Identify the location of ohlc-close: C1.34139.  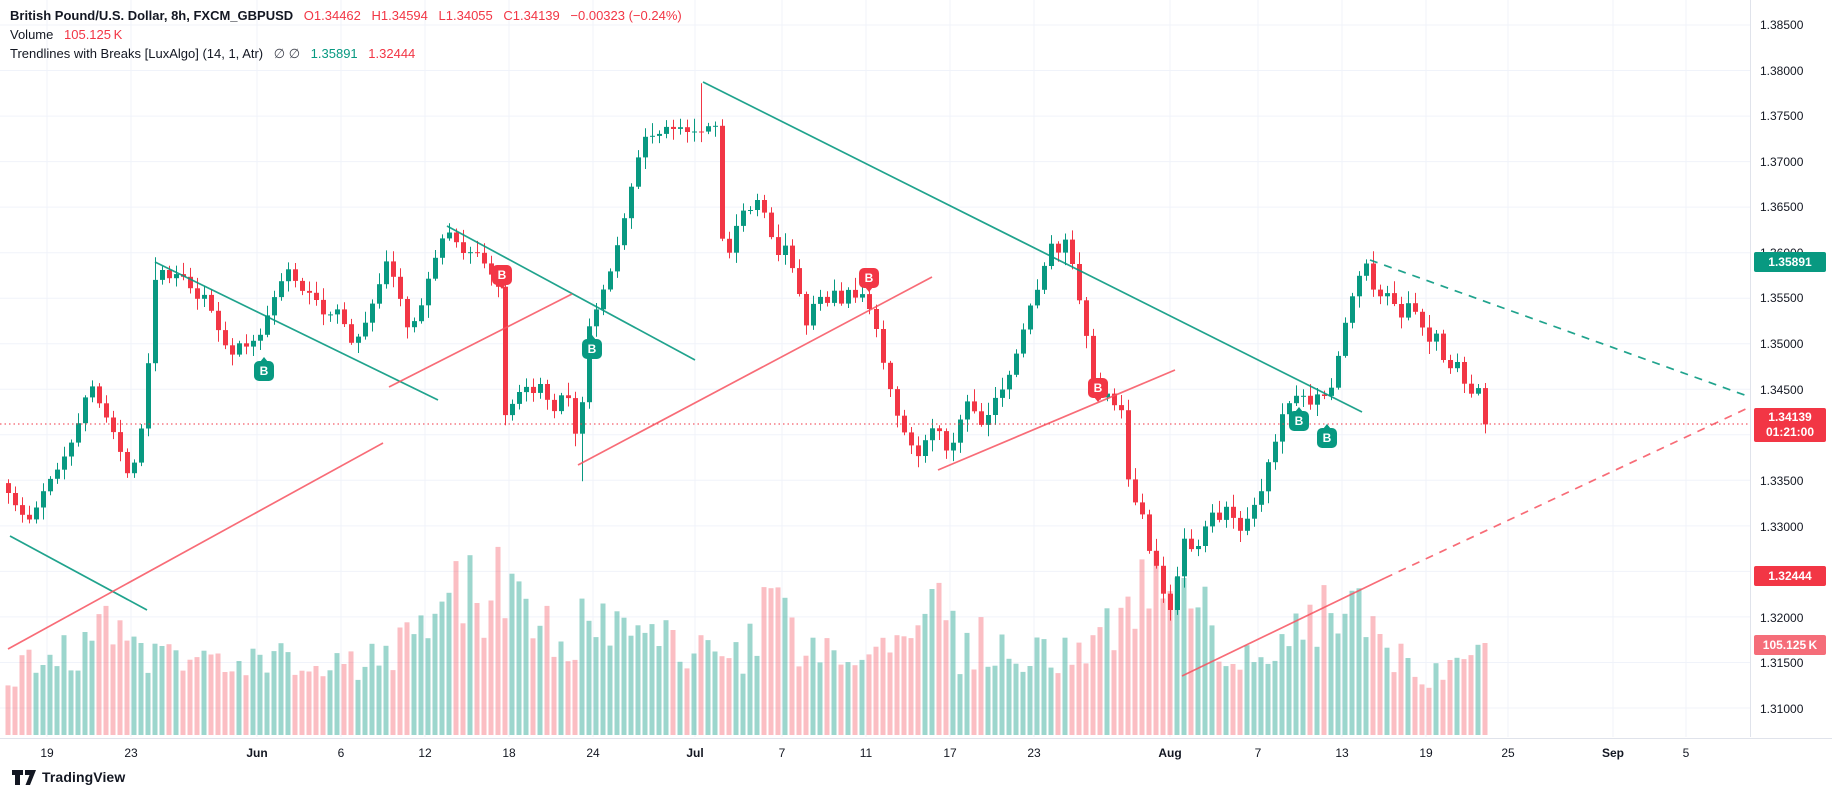
(531, 15).